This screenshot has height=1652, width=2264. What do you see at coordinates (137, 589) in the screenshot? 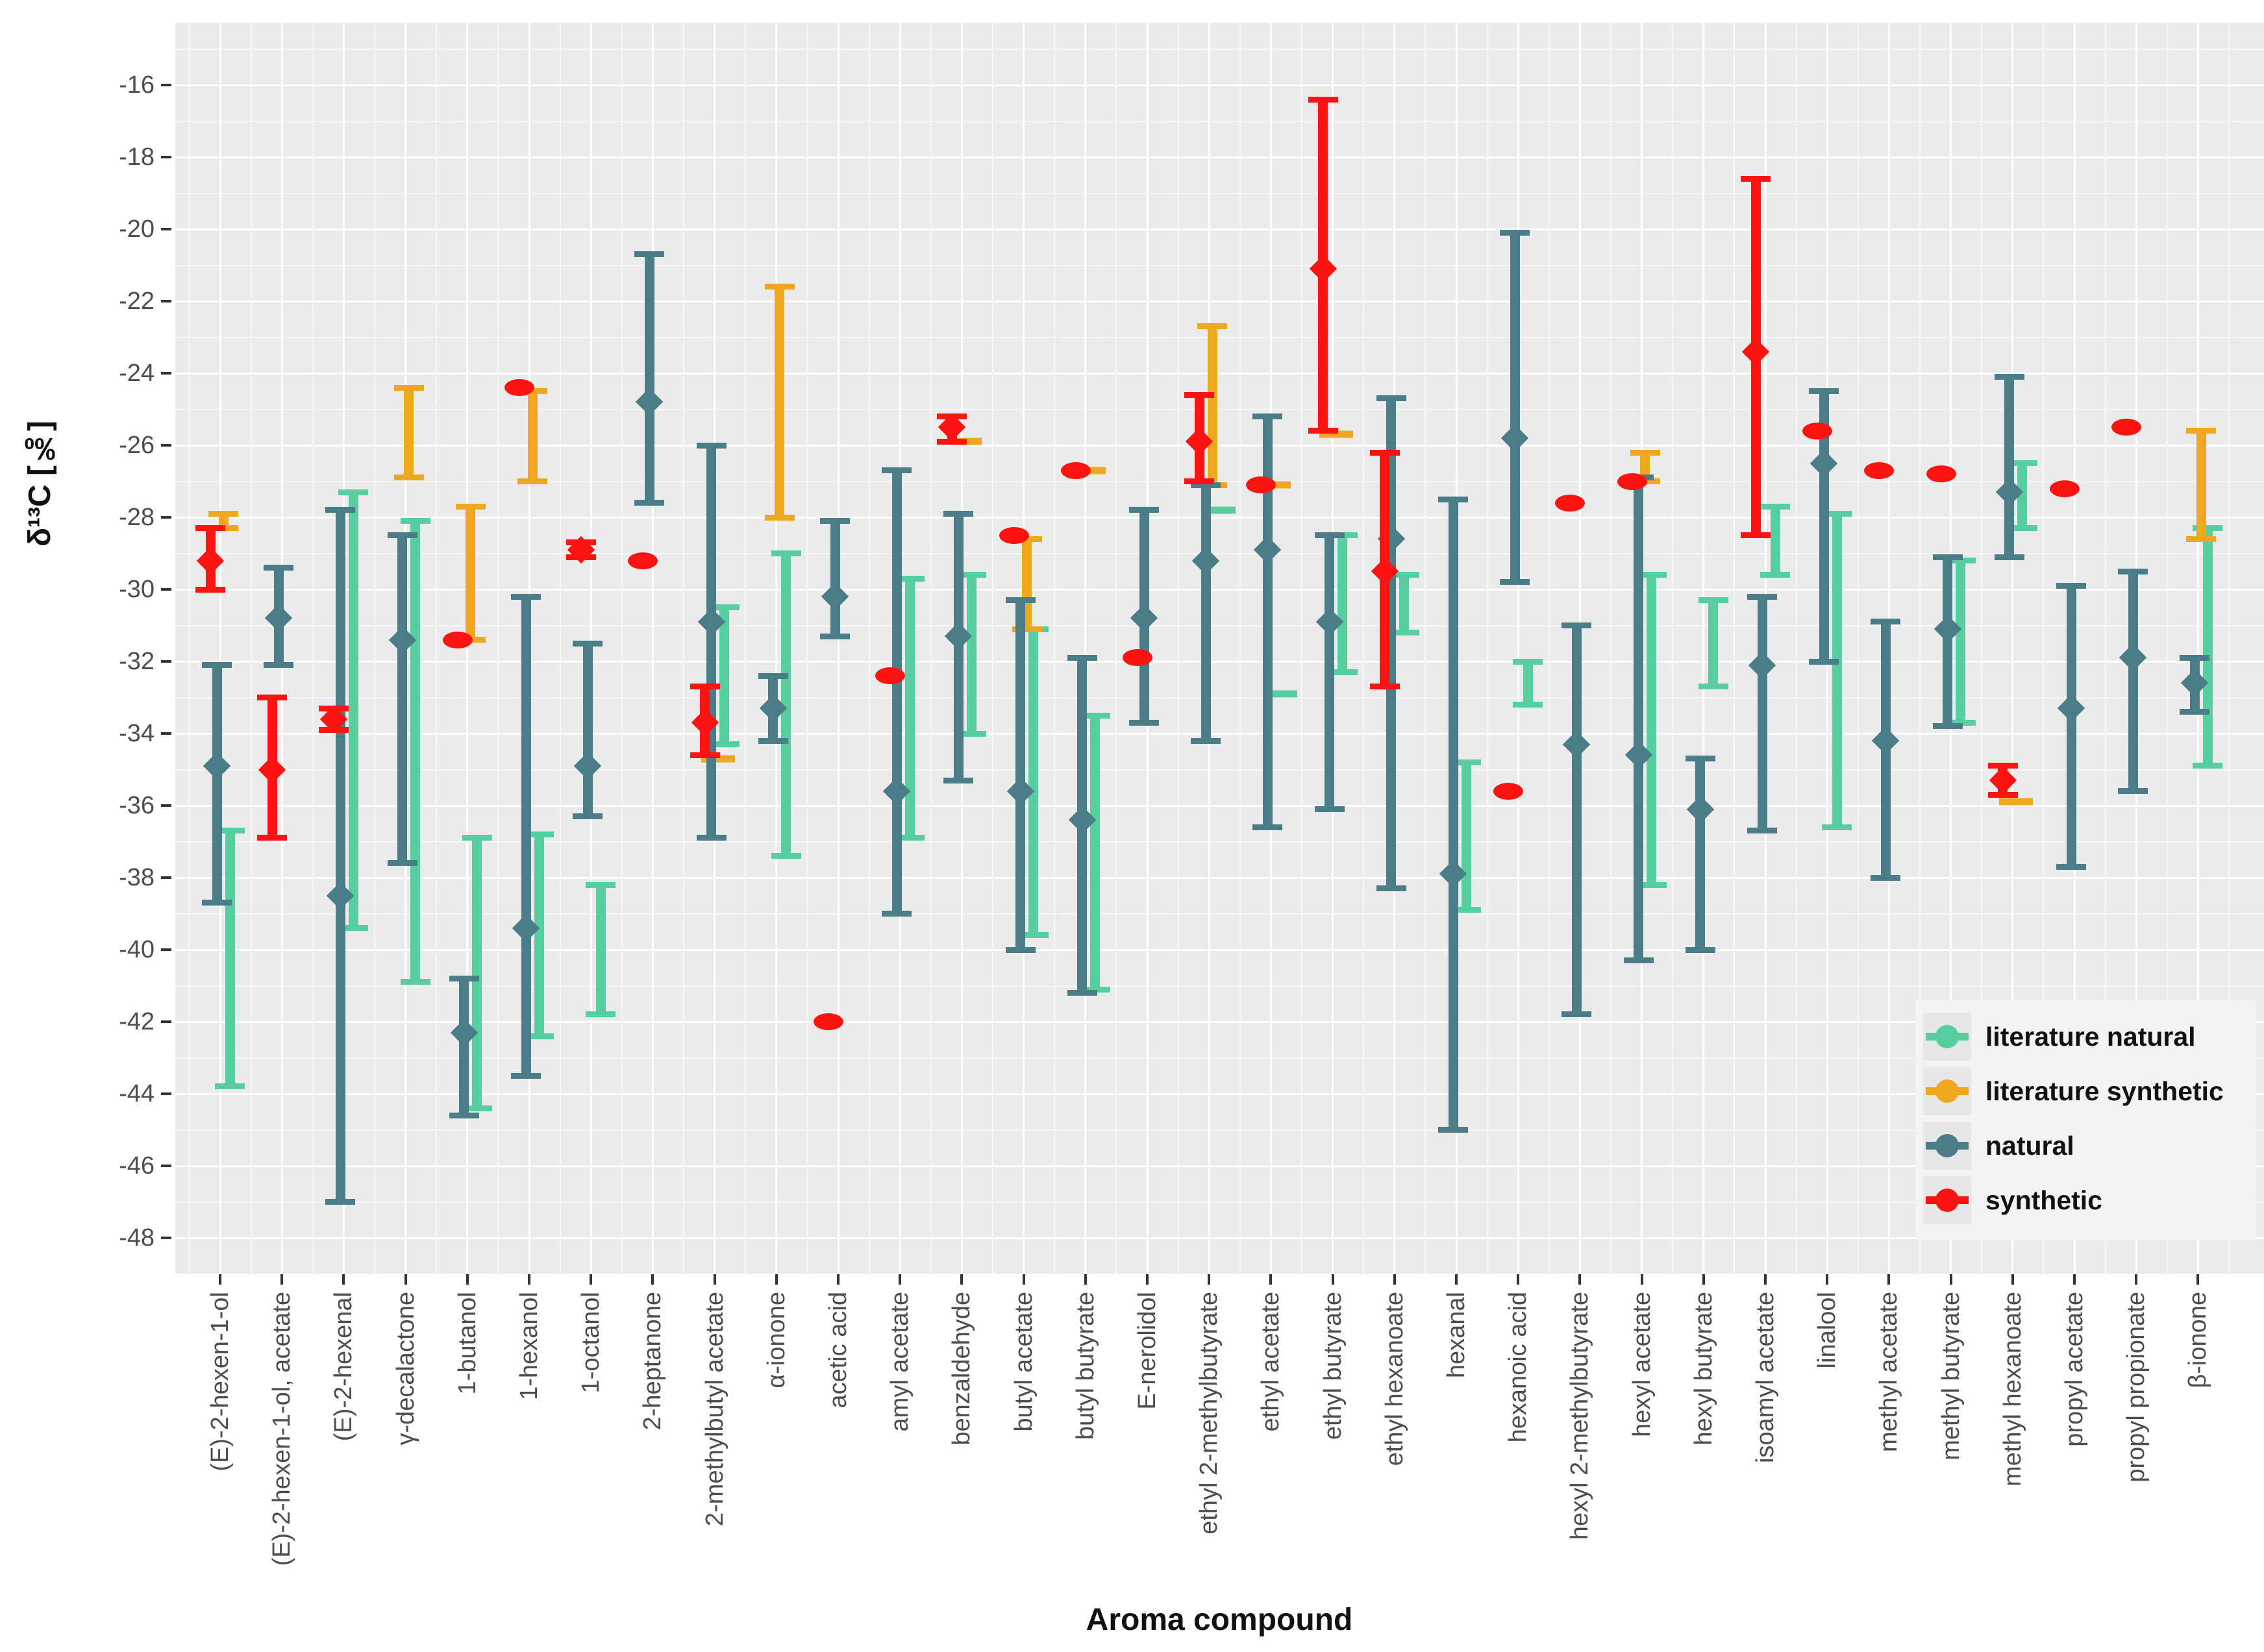
I see `y-tick-label: -30` at bounding box center [137, 589].